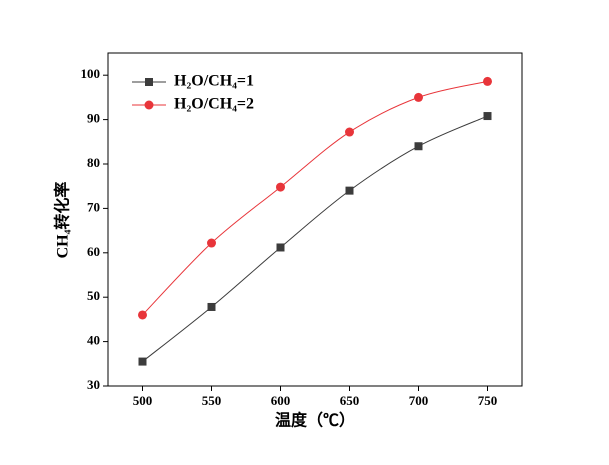  I want to click on y-tick-label: 30, so click(93, 384).